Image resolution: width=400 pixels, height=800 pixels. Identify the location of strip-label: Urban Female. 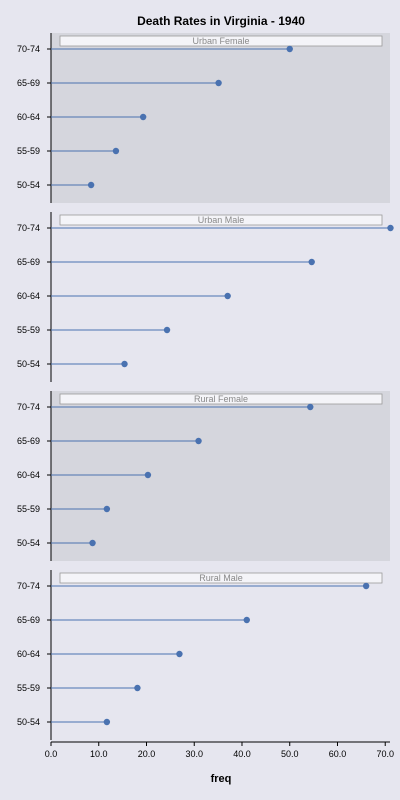
(220, 41).